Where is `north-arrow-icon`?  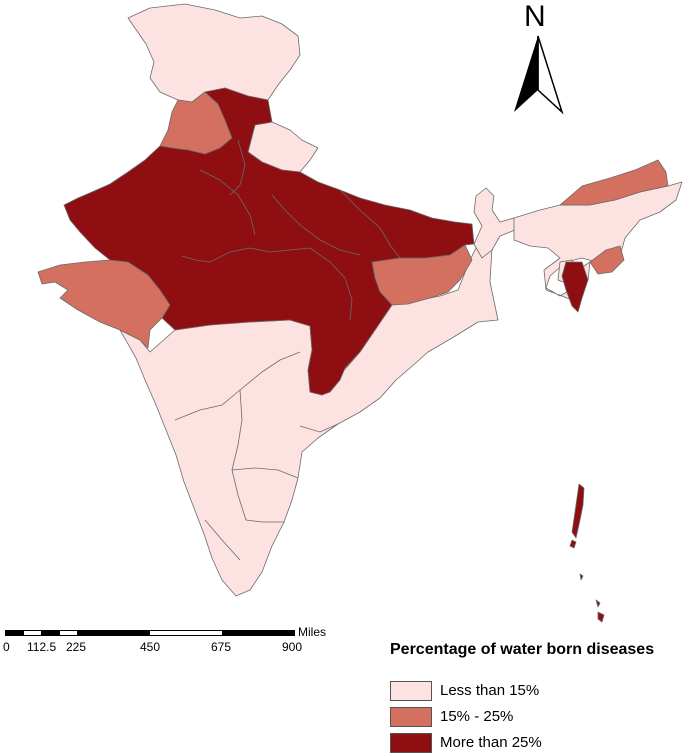 north-arrow-icon is located at coordinates (539, 75).